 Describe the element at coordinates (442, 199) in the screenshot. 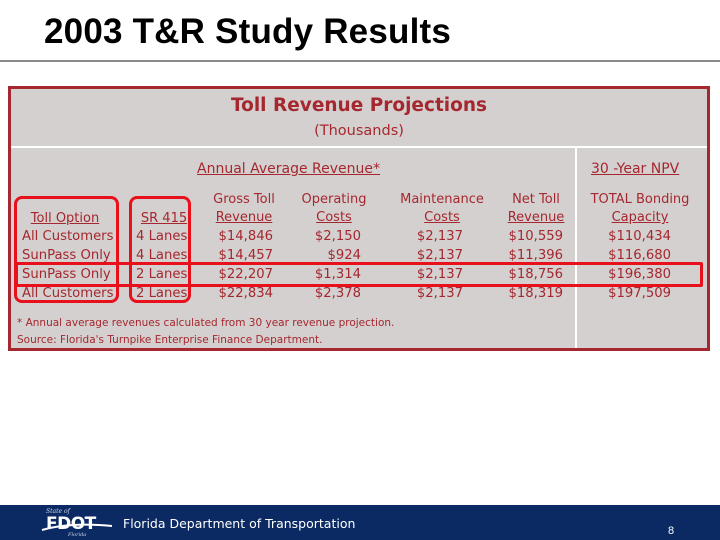

I see `header-maintenance-line1: Maintenance` at that location.